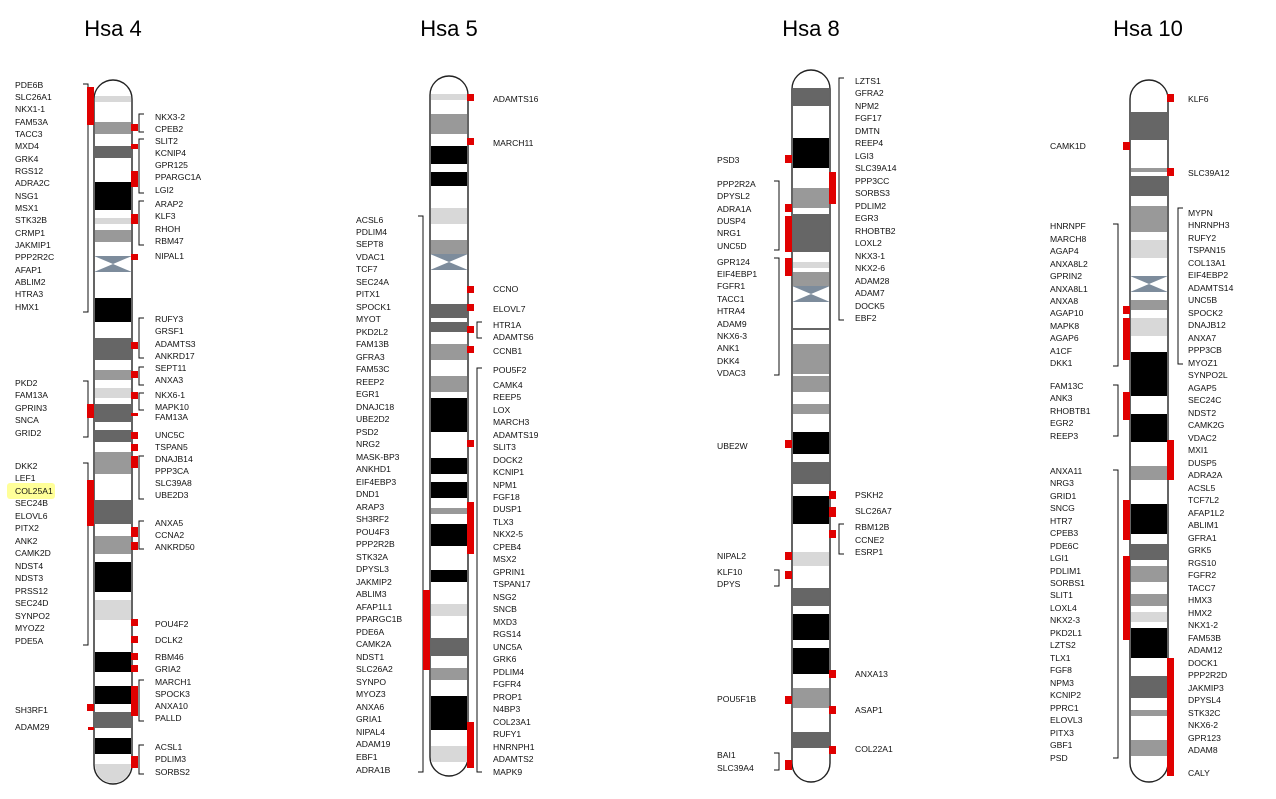 The height and width of the screenshot is (799, 1276). What do you see at coordinates (728, 361) in the screenshot?
I see `gene-label: DKK4` at bounding box center [728, 361].